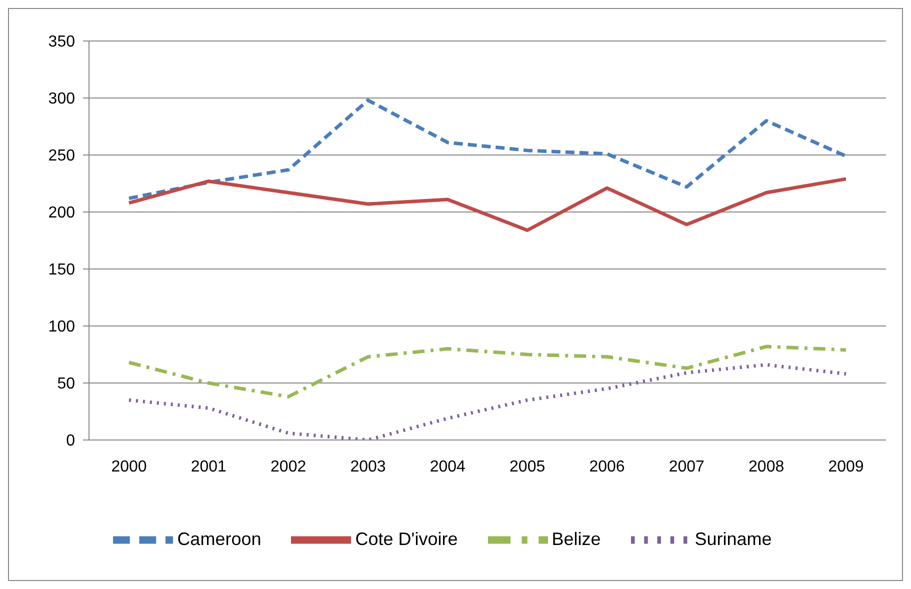 The image size is (911, 589). Describe the element at coordinates (66, 384) in the screenshot. I see `y-tick-label: 50` at that location.